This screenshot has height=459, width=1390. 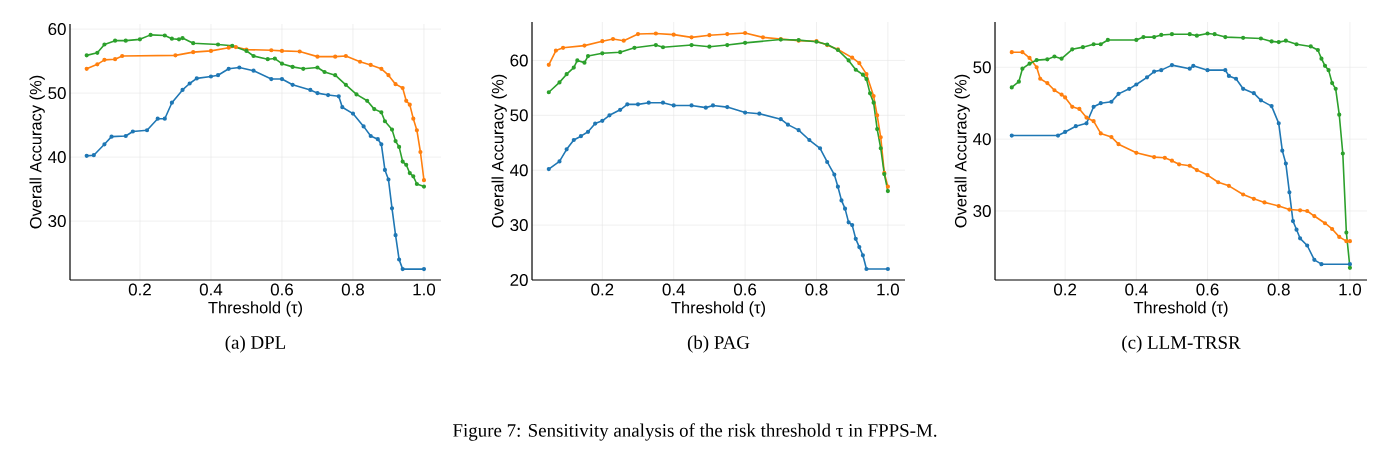 I want to click on text: (c) LLM-TRSR, so click(x=1181, y=344).